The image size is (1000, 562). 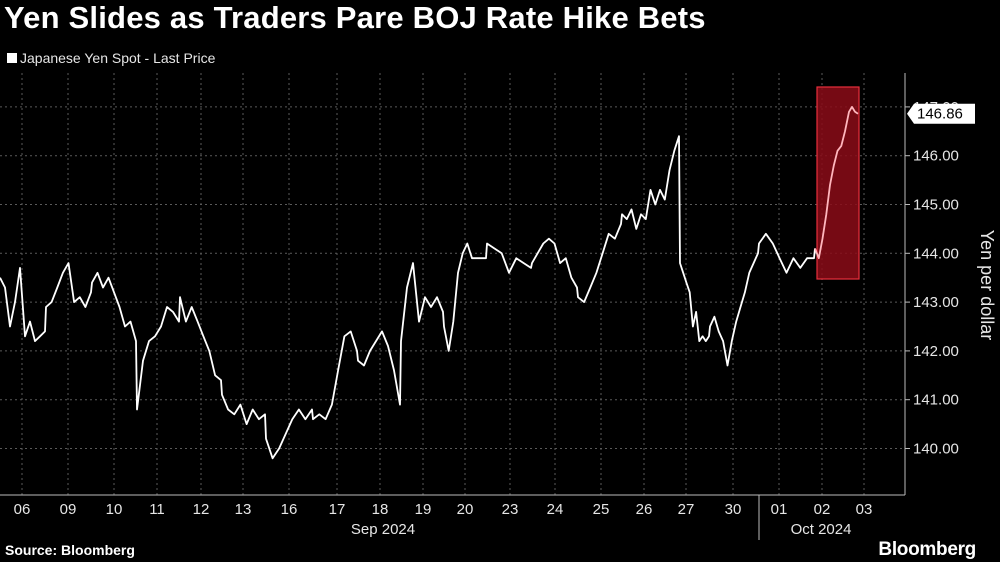 I want to click on x-tick-label: 19, so click(x=423, y=509).